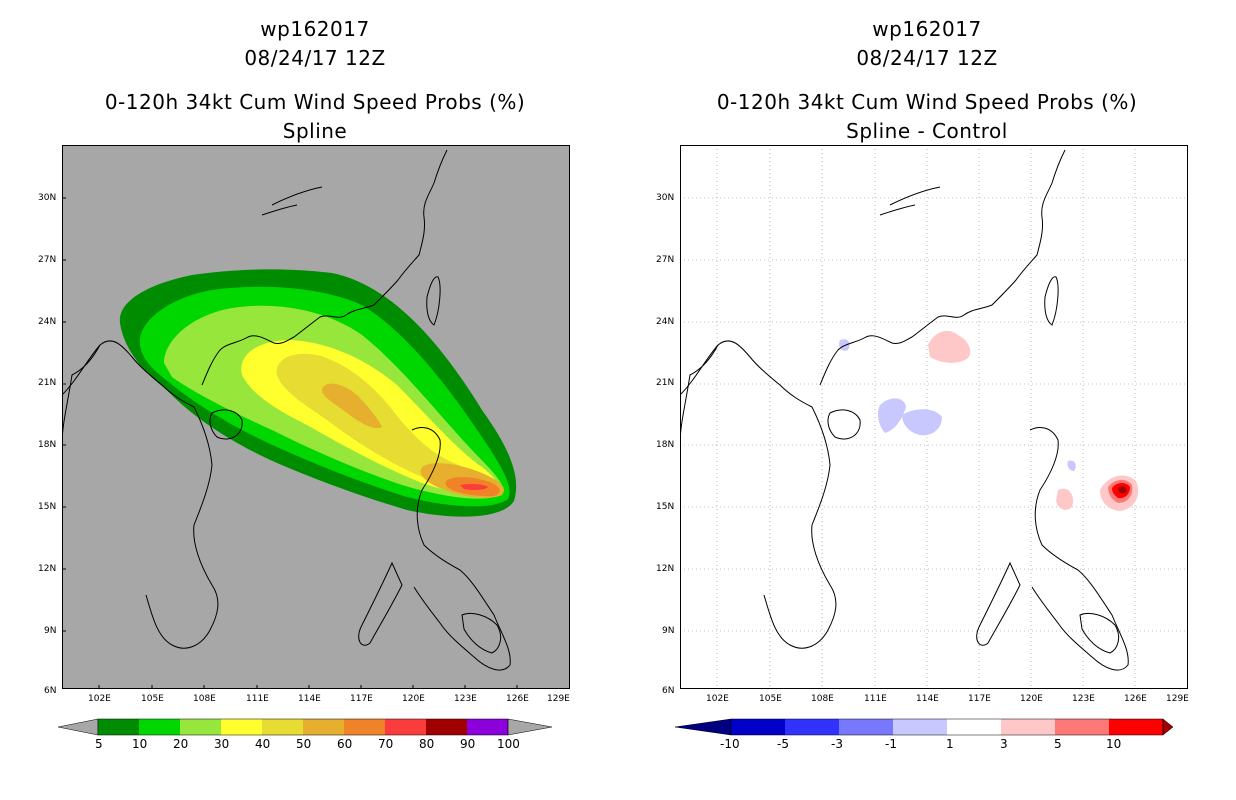 This screenshot has width=1236, height=800. Describe the element at coordinates (47, 260) in the screenshot. I see `left-lat-label: 27N` at that location.